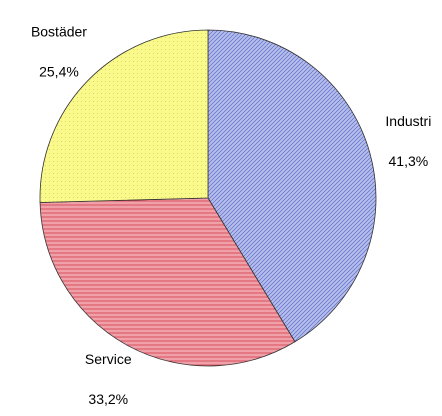 This screenshot has height=416, width=442. Describe the element at coordinates (108, 359) in the screenshot. I see `slice-label: Service` at that location.